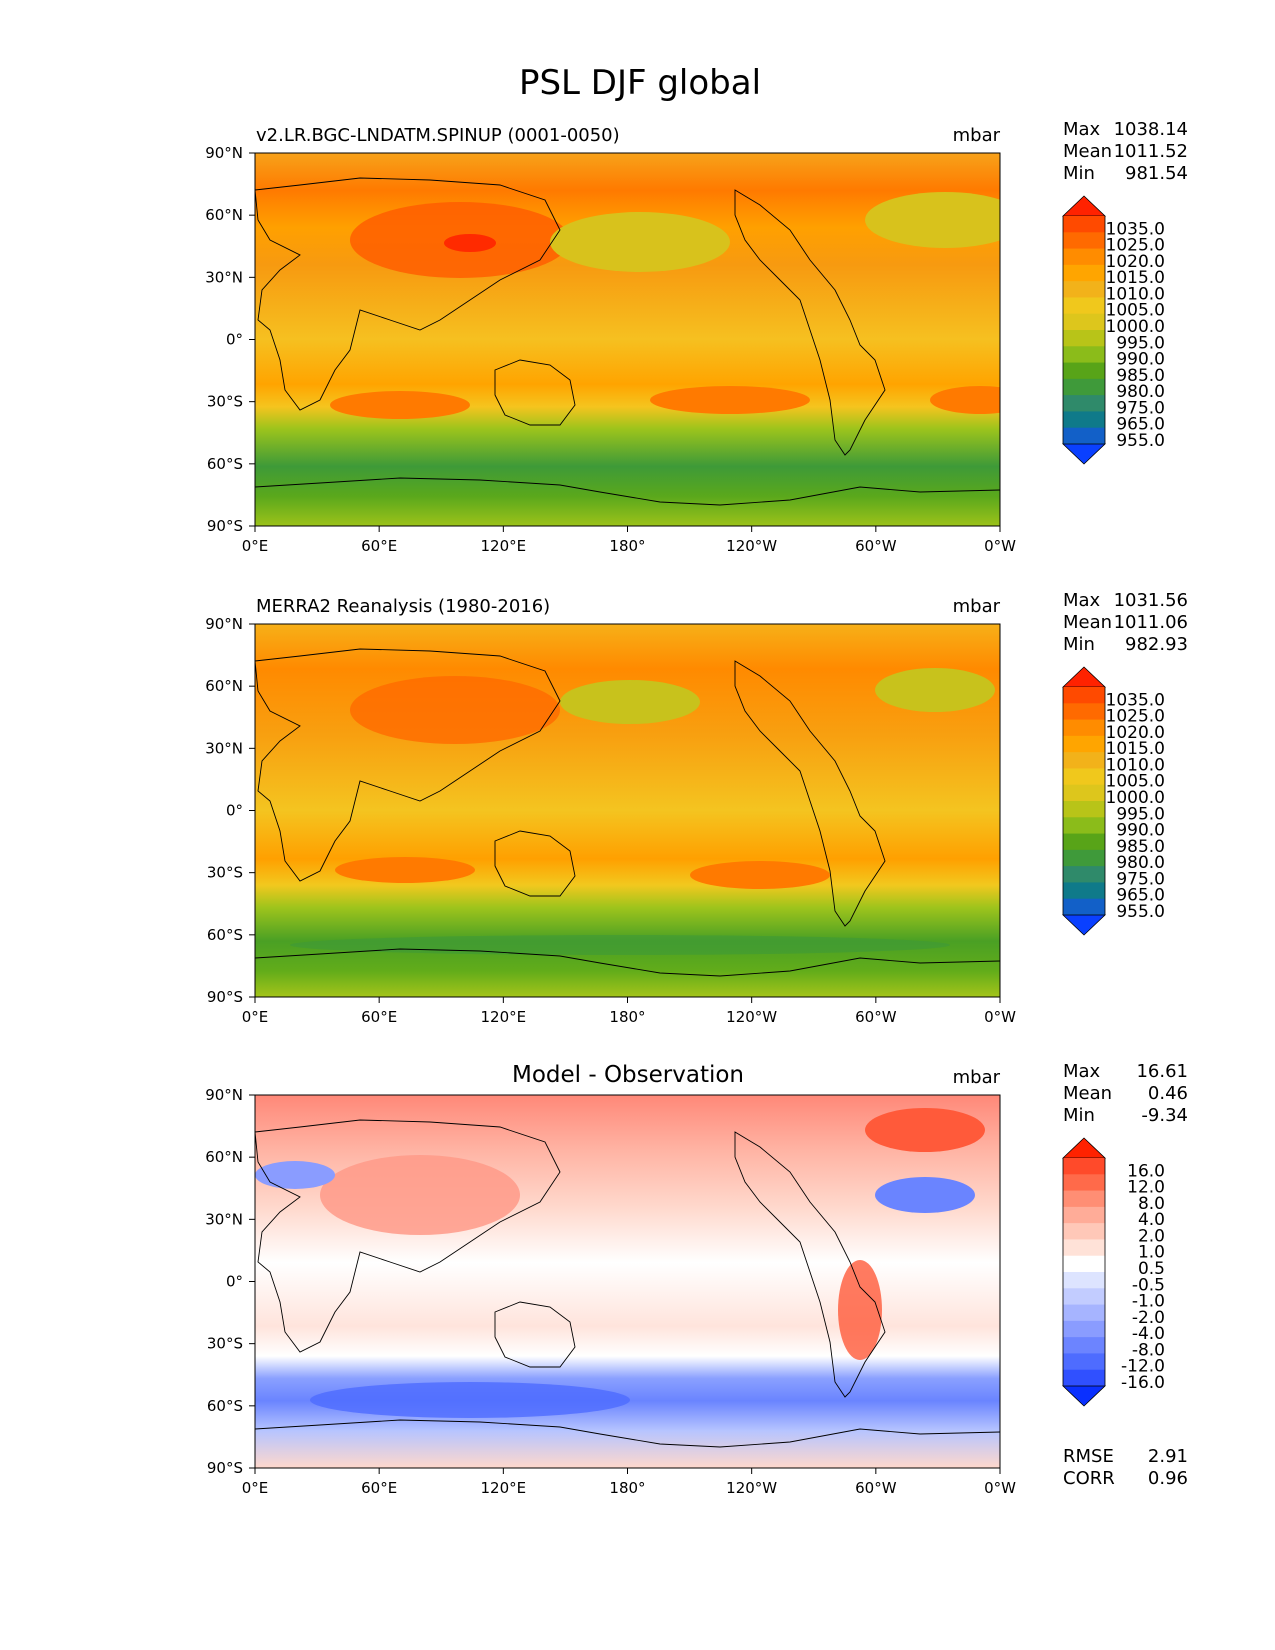 Image resolution: width=1275 pixels, height=1650 pixels. I want to click on colorbar-tick-label: 955.0, so click(1140, 441).